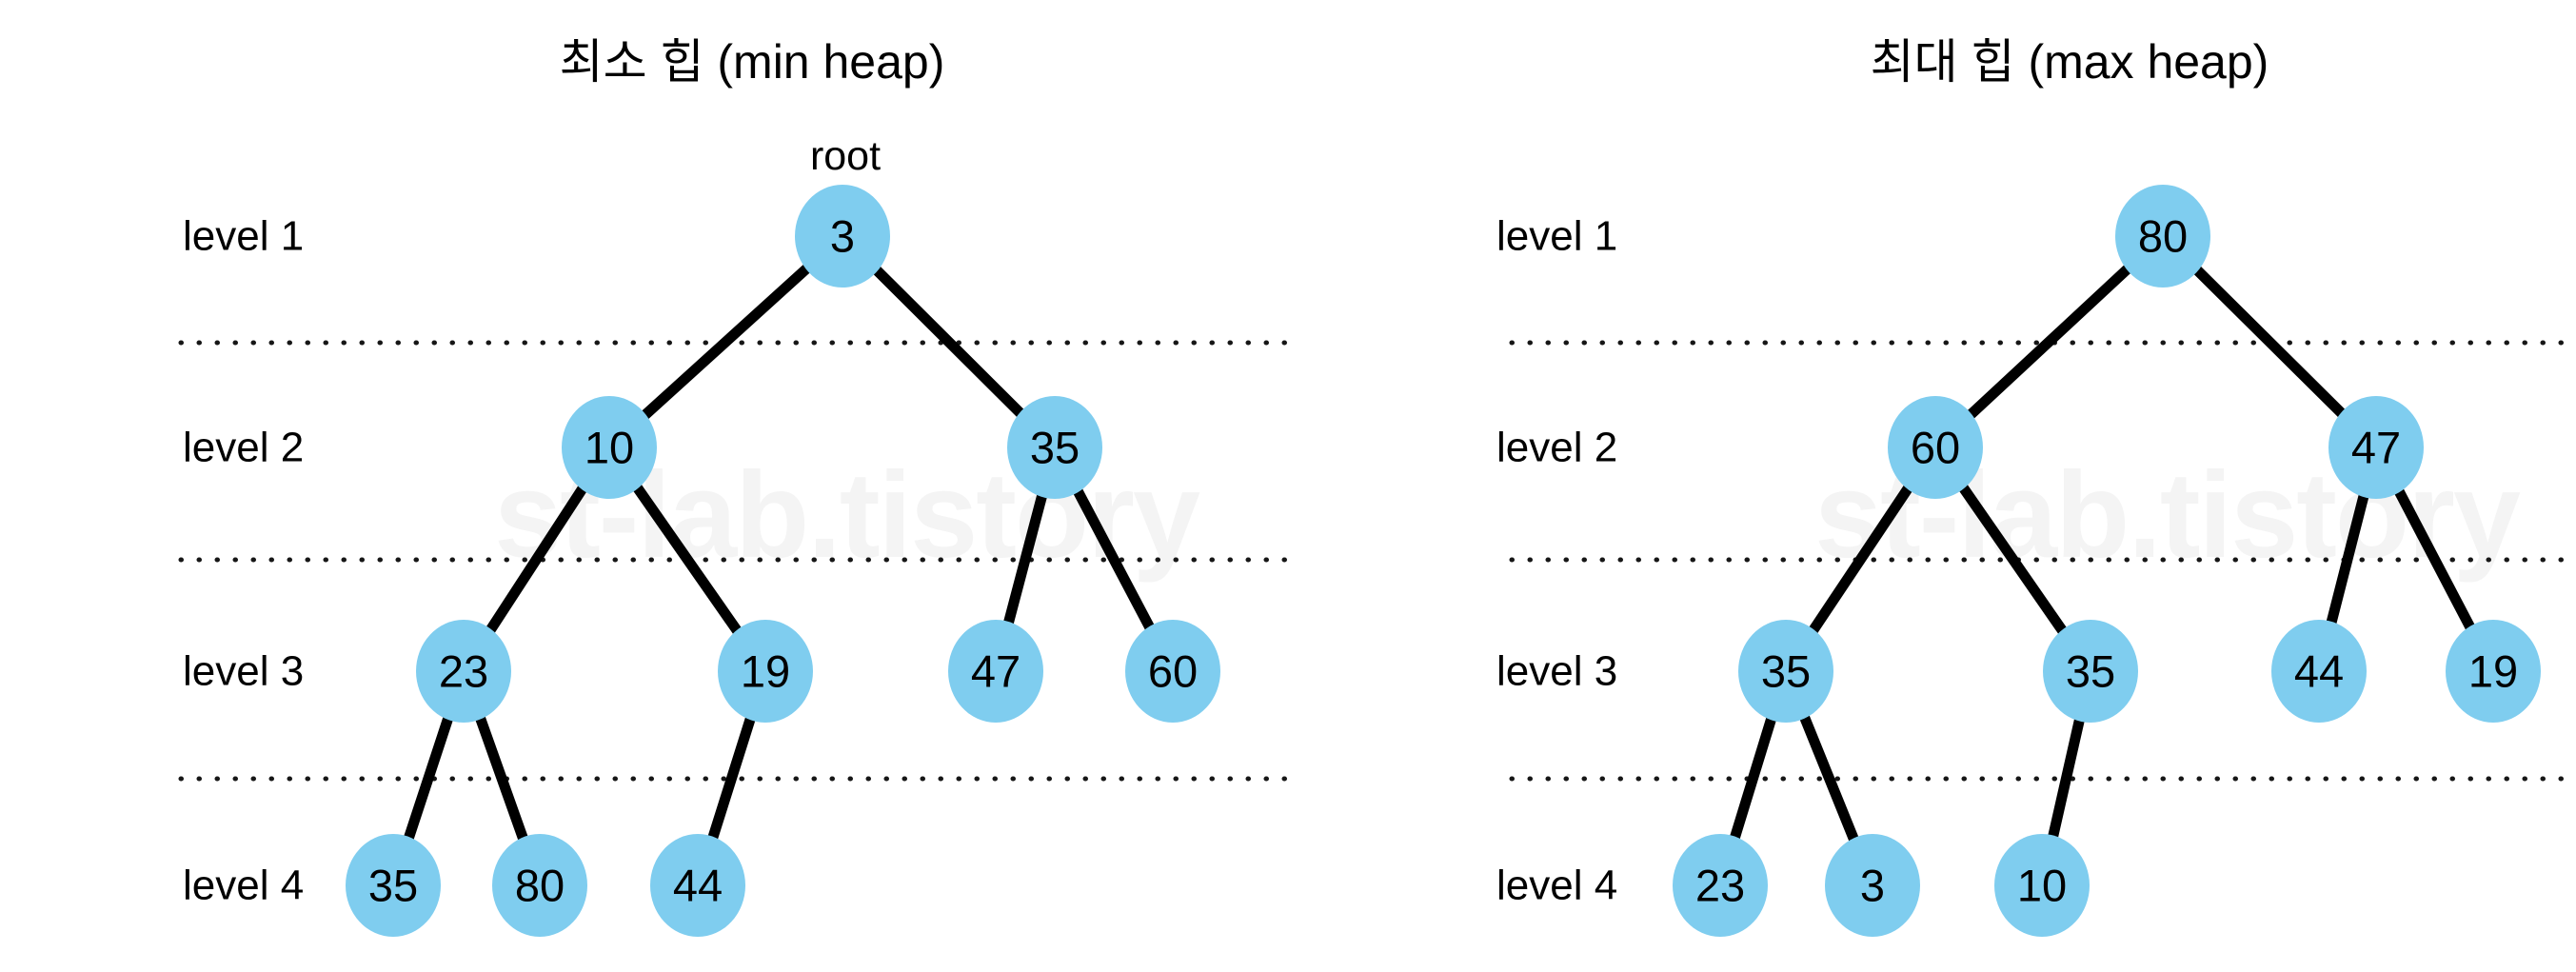 This screenshot has height=972, width=2576. I want to click on root-label: root, so click(846, 156).